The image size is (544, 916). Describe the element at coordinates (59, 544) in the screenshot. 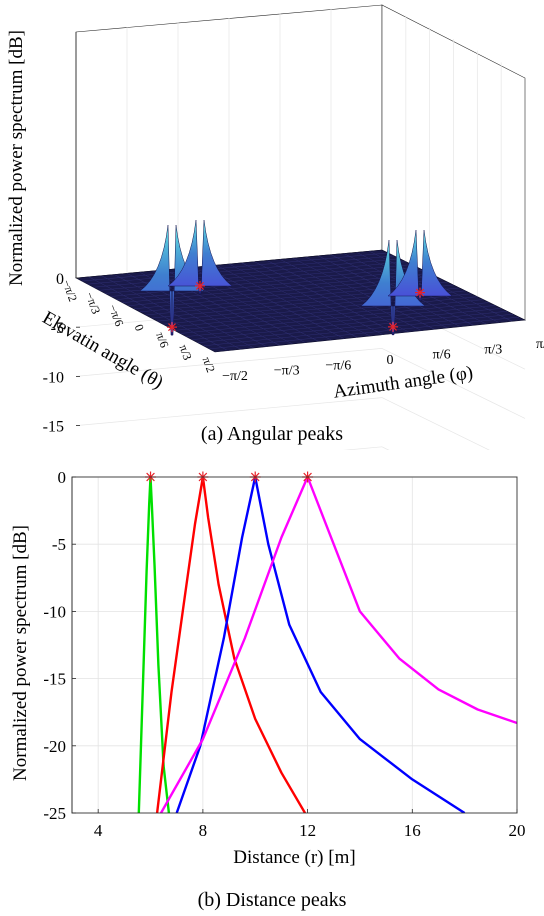

I see `y-tick-label: -5` at that location.